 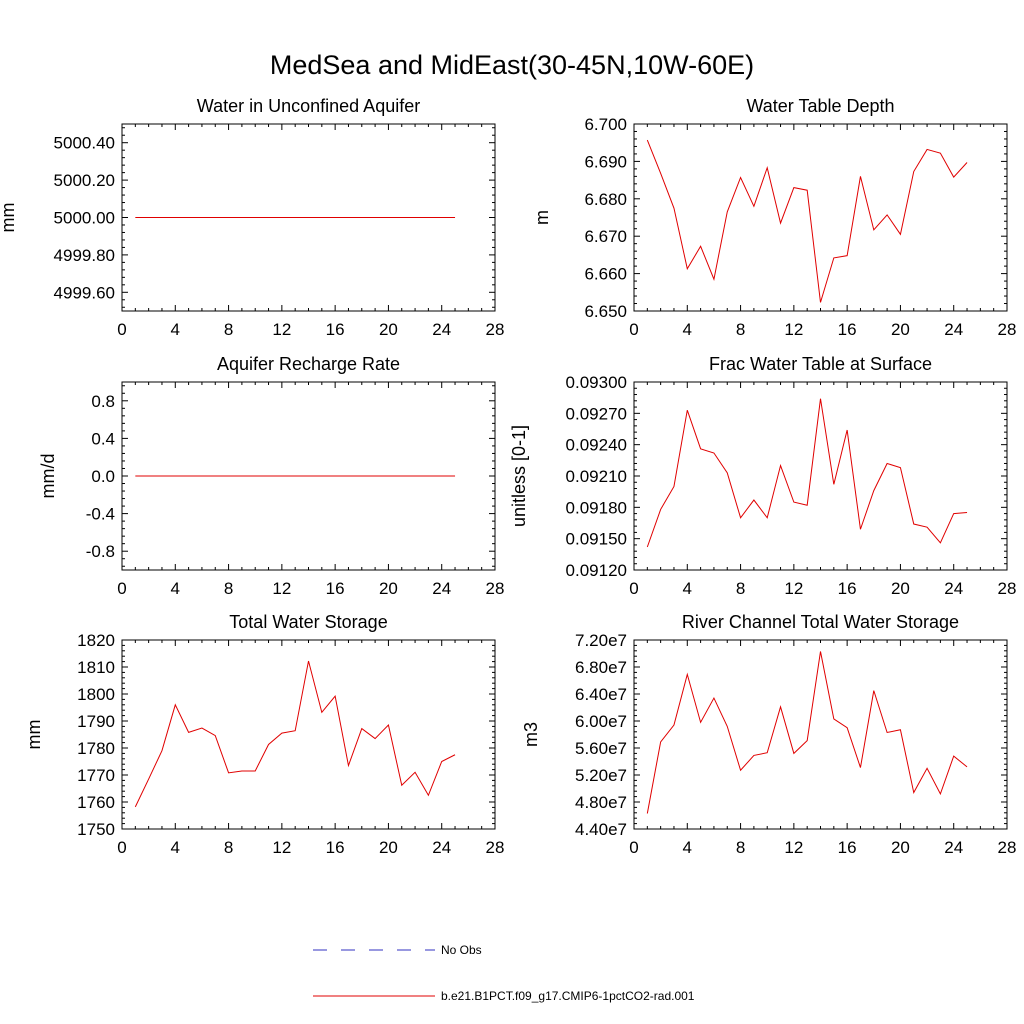 I want to click on y-tick-label: 7.20e7, so click(x=601, y=640).